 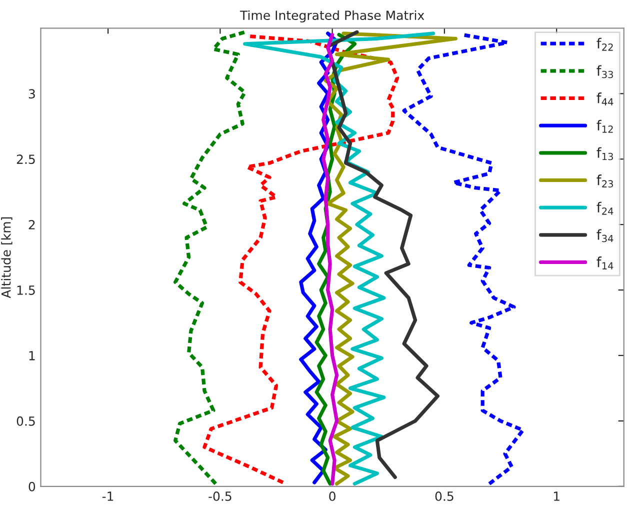 What do you see at coordinates (604, 71) in the screenshot?
I see `legend-label: f$_{33}$` at bounding box center [604, 71].